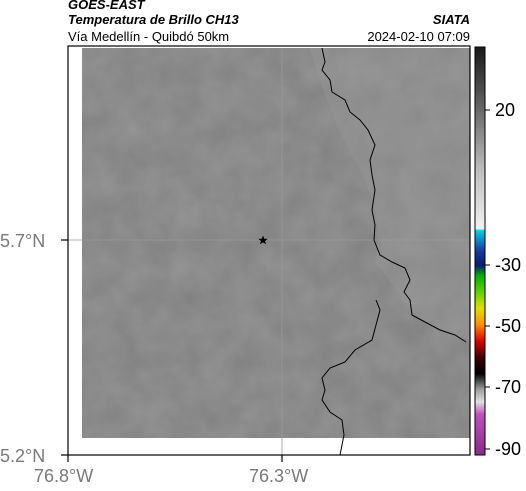 This screenshot has width=526, height=491. Describe the element at coordinates (451, 19) in the screenshot. I see `source-label: SIATA` at that location.